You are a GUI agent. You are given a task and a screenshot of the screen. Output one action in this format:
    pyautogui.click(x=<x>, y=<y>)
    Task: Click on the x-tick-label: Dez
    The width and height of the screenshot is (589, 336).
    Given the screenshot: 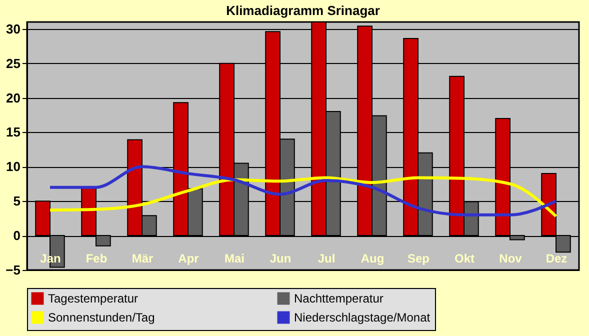 What is the action you would take?
    pyautogui.click(x=557, y=259)
    